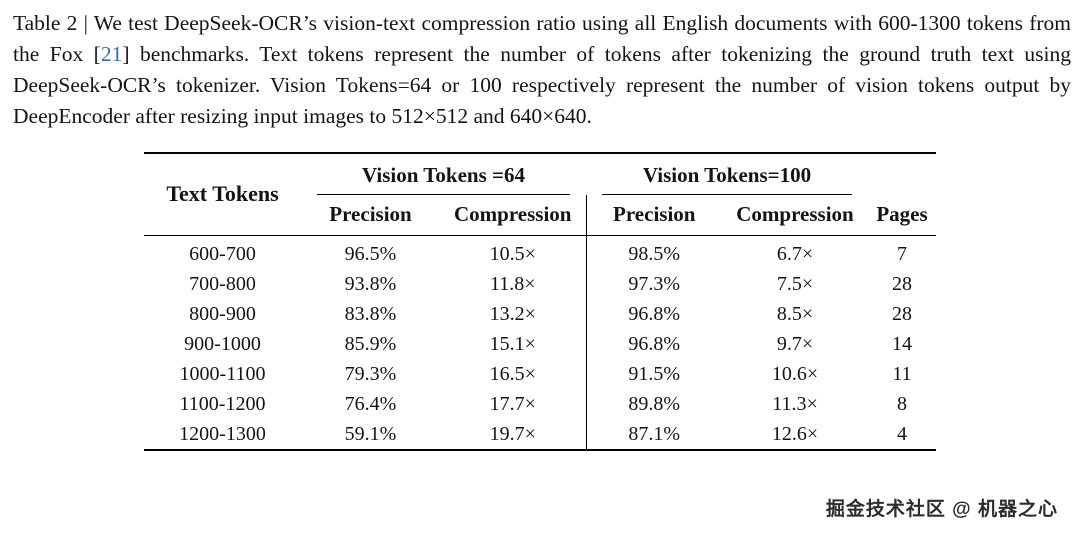  What do you see at coordinates (222, 433) in the screenshot?
I see `cell-text-tokens: 1200-1300` at bounding box center [222, 433].